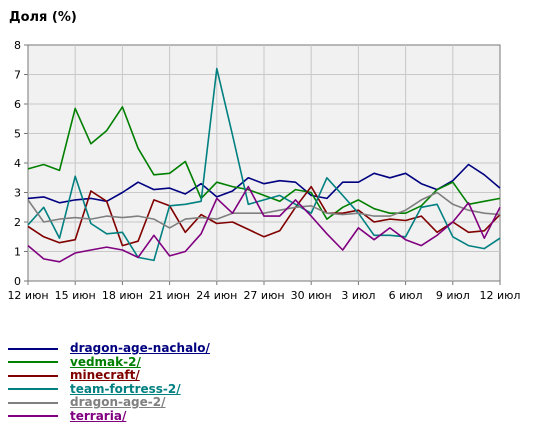  What do you see at coordinates (263, 295) in the screenshot?
I see `x-tick-label: 27 июн` at bounding box center [263, 295].